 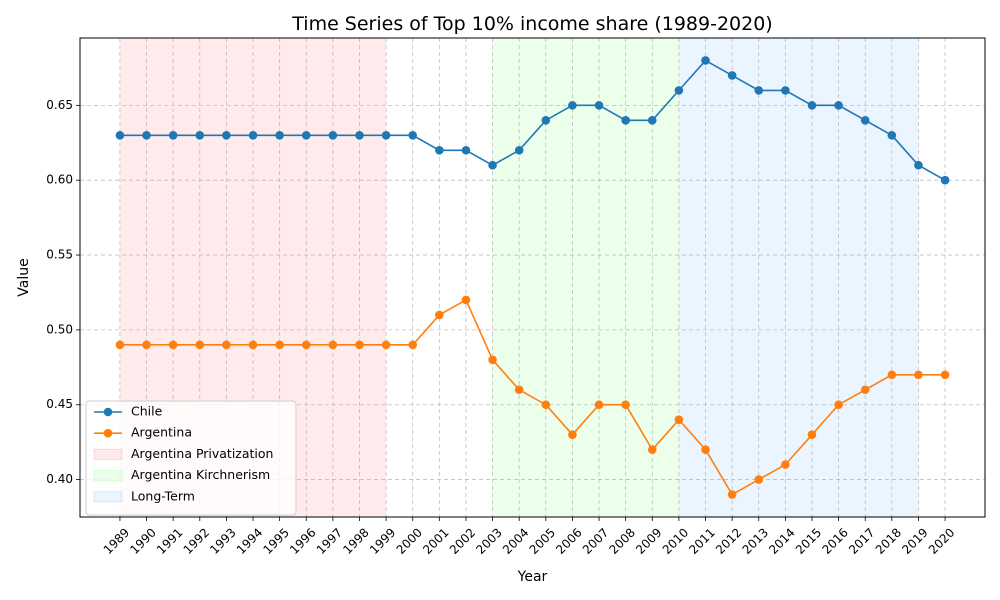 I want to click on x-tick-label: 2020, so click(x=941, y=540).